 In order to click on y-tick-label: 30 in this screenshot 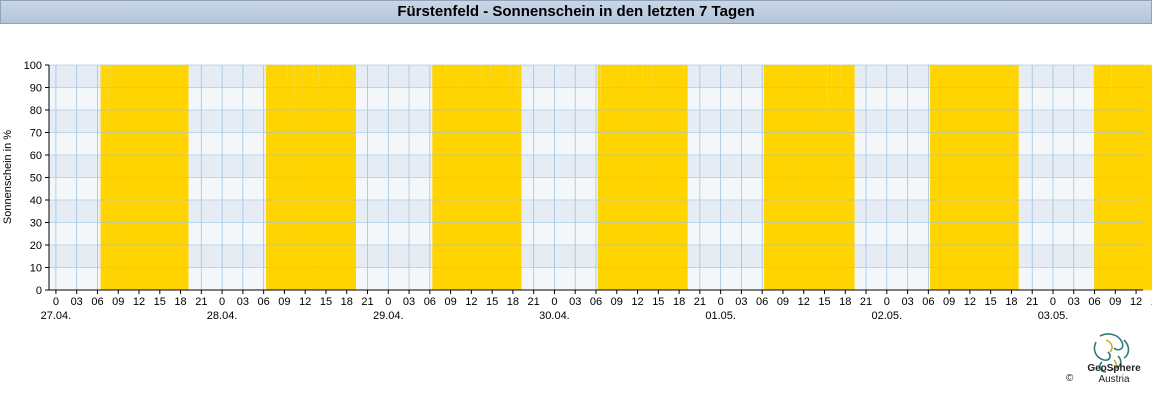, I will do `click(36, 224)`.